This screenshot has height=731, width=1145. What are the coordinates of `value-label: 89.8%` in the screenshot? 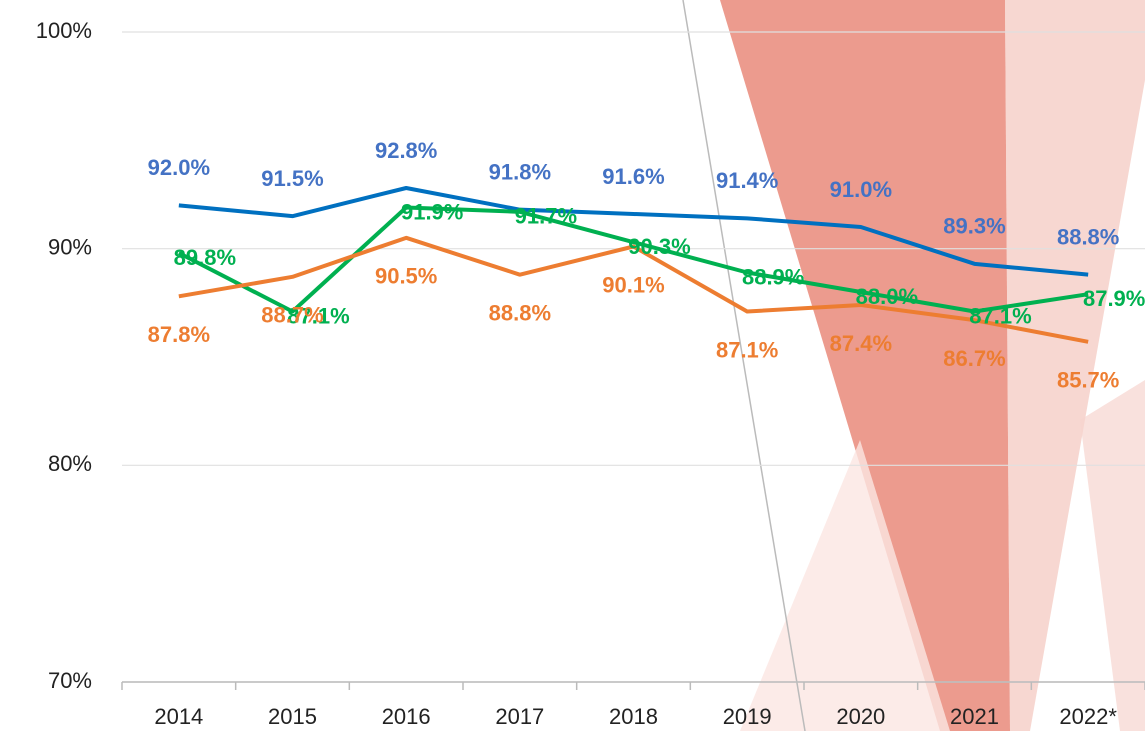 It's located at (205, 257).